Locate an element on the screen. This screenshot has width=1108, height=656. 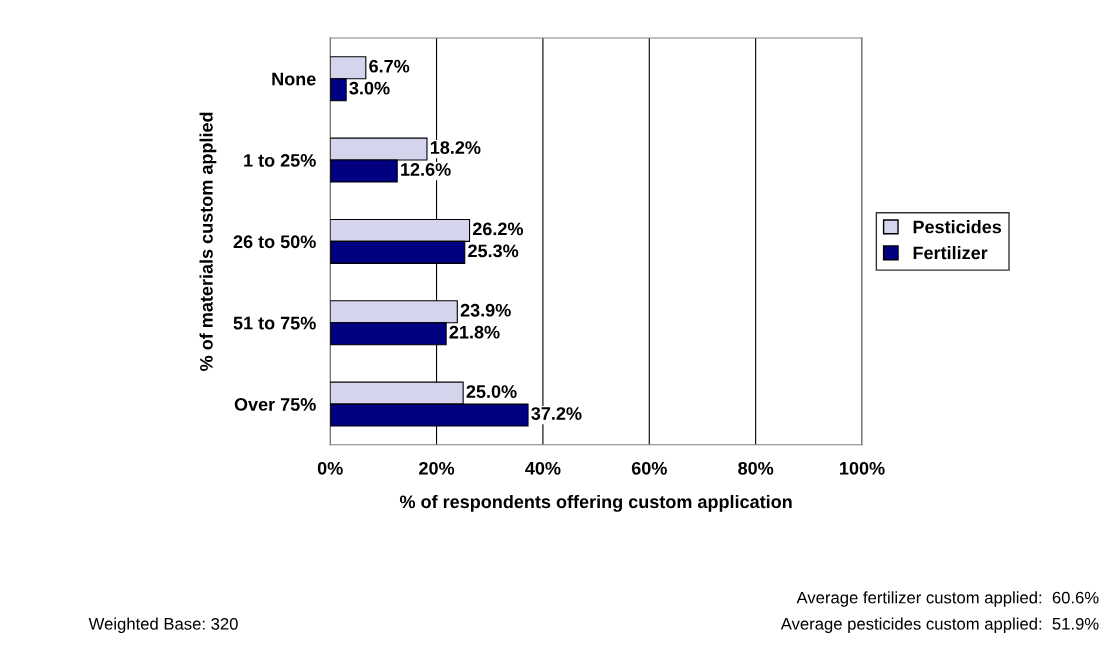
x-tick-label: 0% is located at coordinates (330, 468).